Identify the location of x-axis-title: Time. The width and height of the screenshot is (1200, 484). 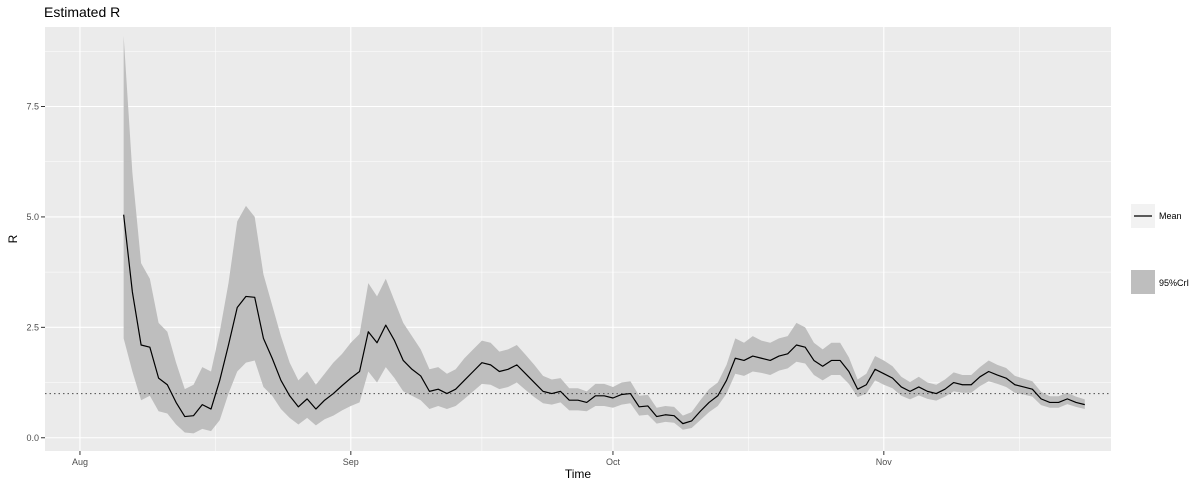
(578, 474).